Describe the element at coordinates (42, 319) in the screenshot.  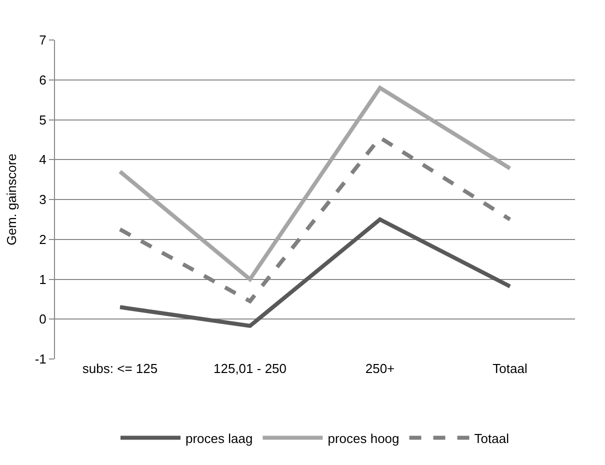
I see `y-tick-label: 0` at that location.